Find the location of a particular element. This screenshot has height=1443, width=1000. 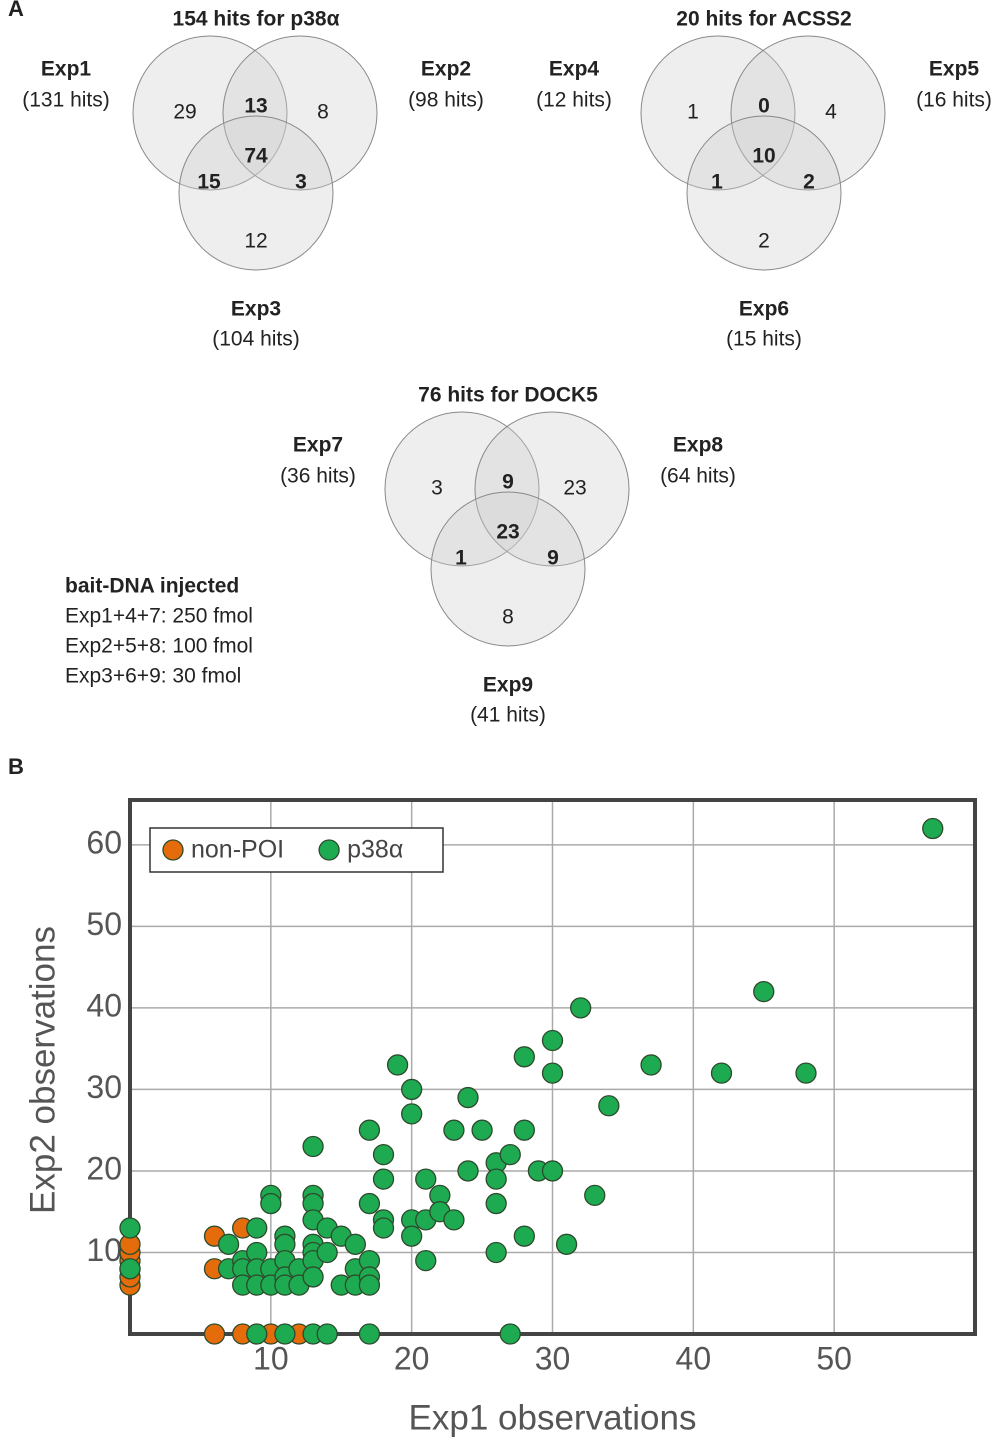

y-tick-label: 40 is located at coordinates (104, 1005).